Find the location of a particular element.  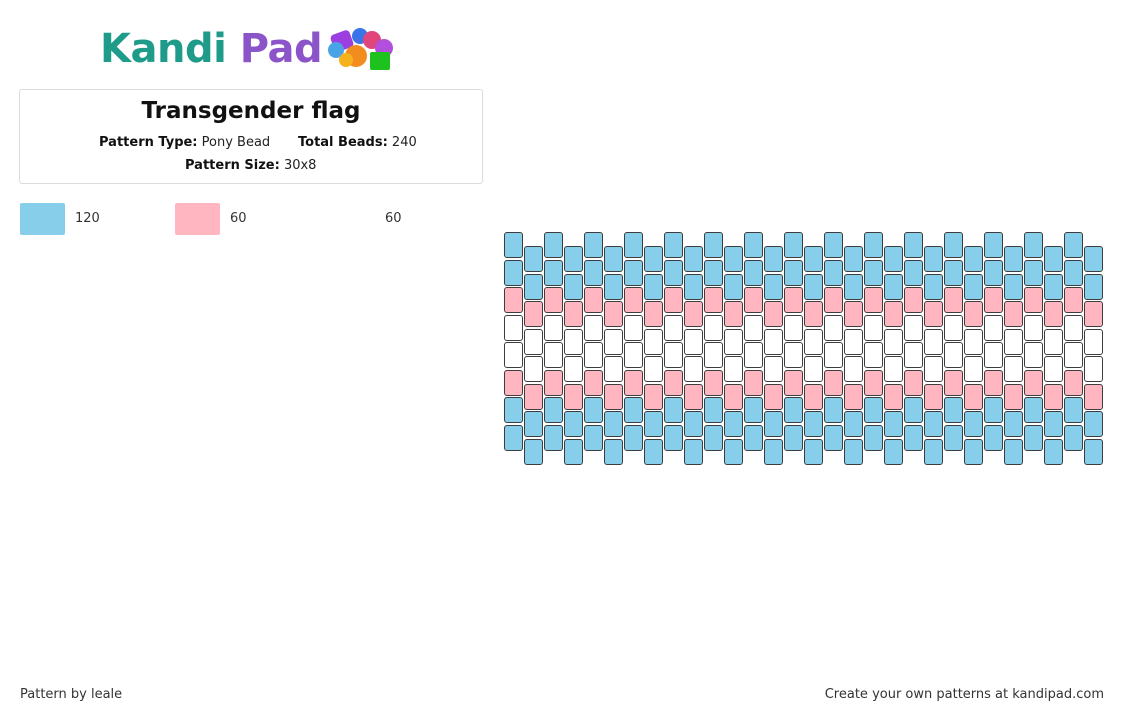

beads-logo-icon is located at coordinates (360, 49).